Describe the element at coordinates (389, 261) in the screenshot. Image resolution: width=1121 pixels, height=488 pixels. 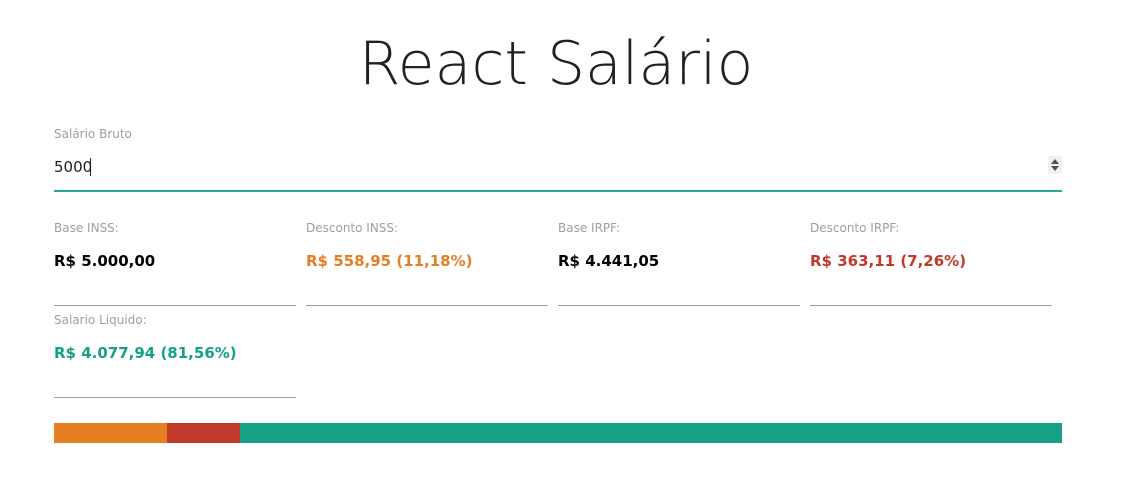
I see `desconto-inss-value: R$ 558,95 (11,18%)` at that location.